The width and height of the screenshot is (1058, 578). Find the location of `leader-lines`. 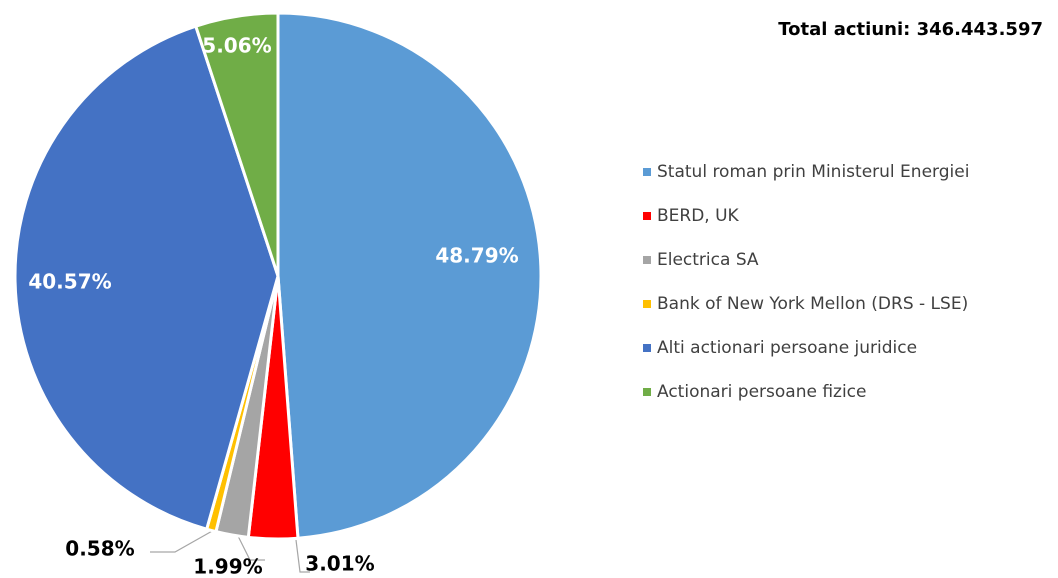

leader-lines is located at coordinates (230, 551).